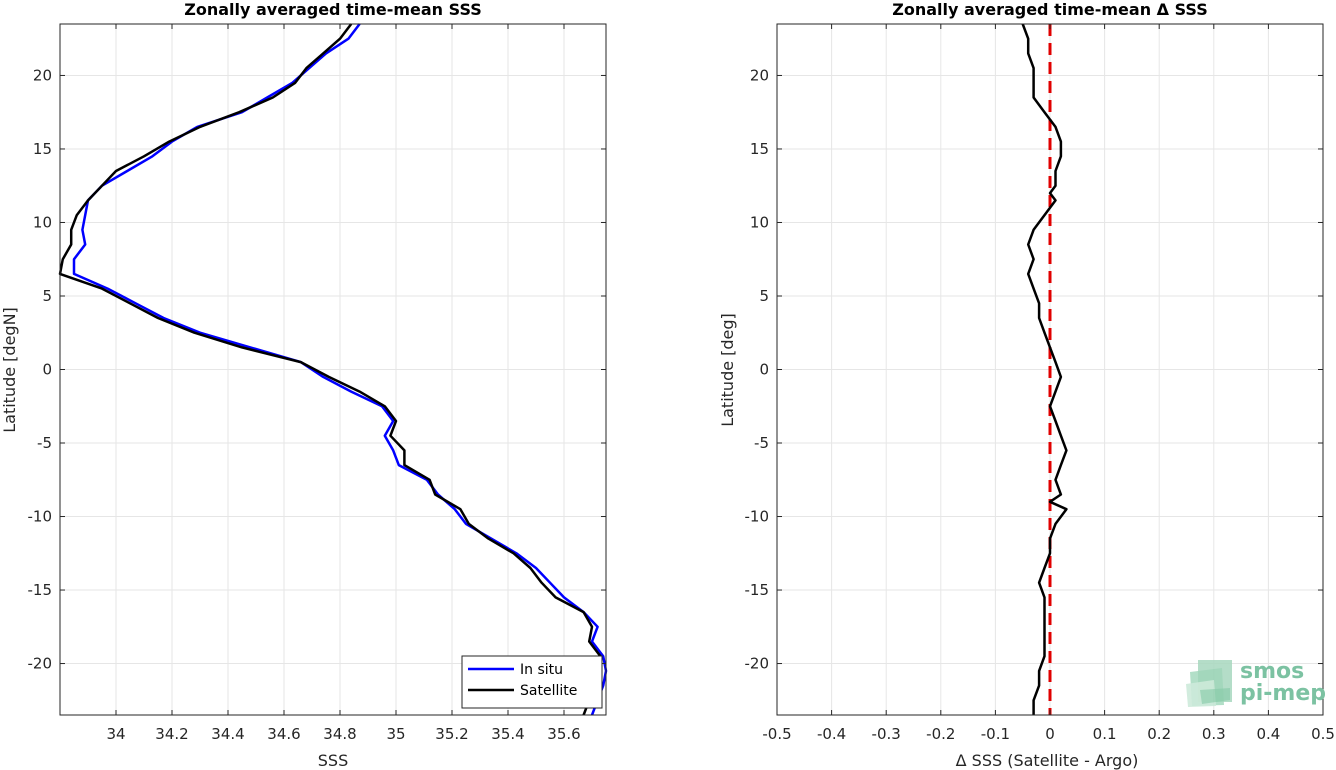 The height and width of the screenshot is (770, 1336). What do you see at coordinates (1105, 734) in the screenshot?
I see `right-x-tick-label: 0.1` at bounding box center [1105, 734].